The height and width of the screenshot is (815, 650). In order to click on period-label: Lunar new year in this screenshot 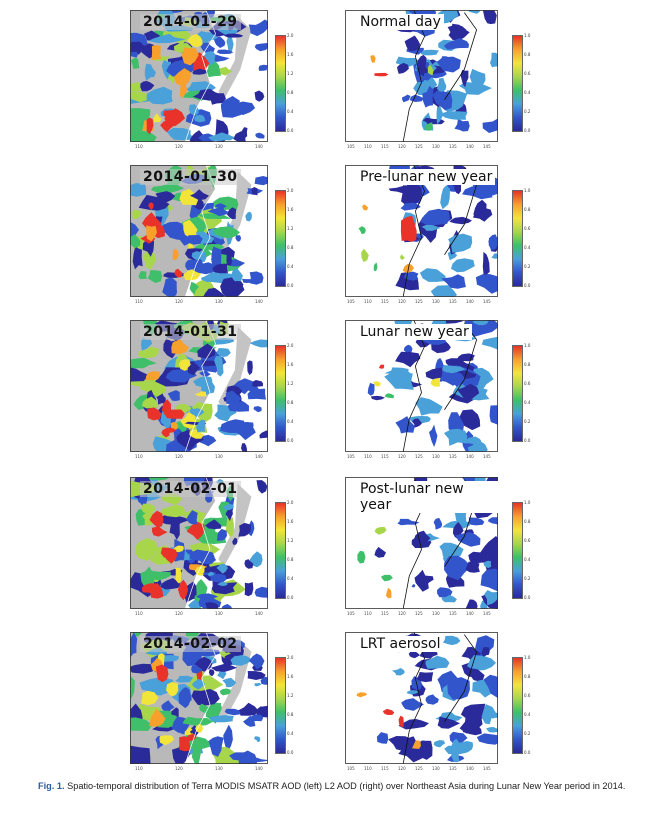, I will do `click(414, 332)`.